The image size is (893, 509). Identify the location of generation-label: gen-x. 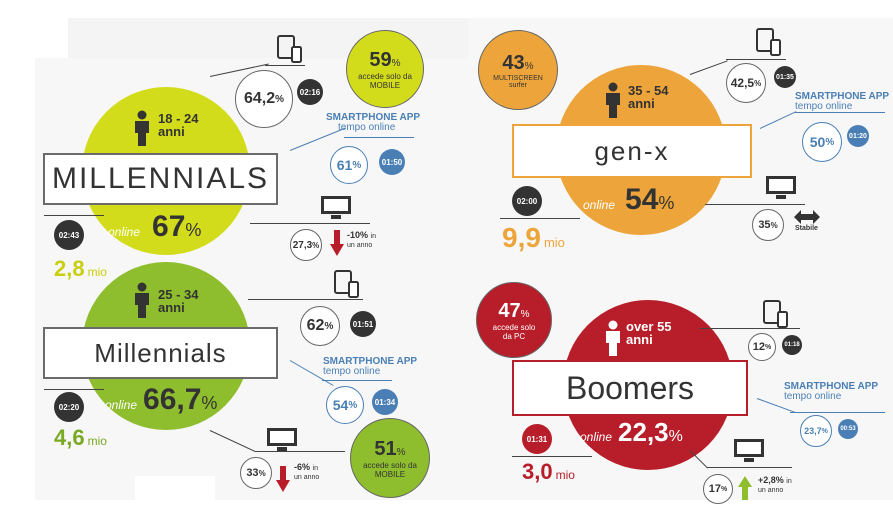
(632, 151).